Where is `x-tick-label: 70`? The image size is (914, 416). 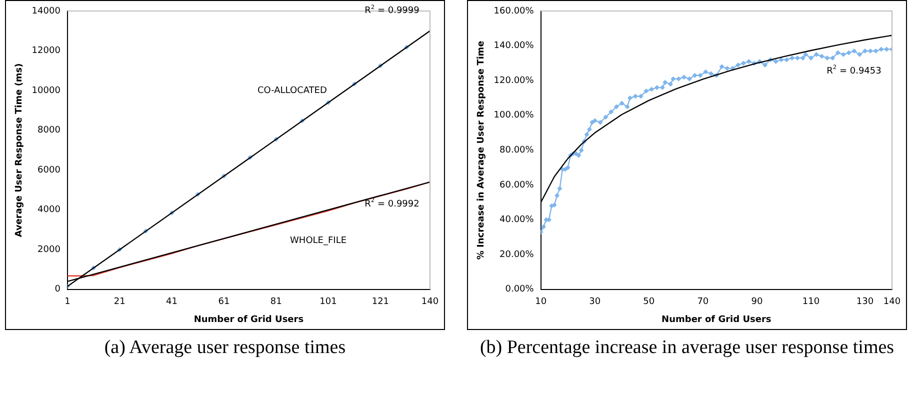 x-tick-label: 70 is located at coordinates (703, 302).